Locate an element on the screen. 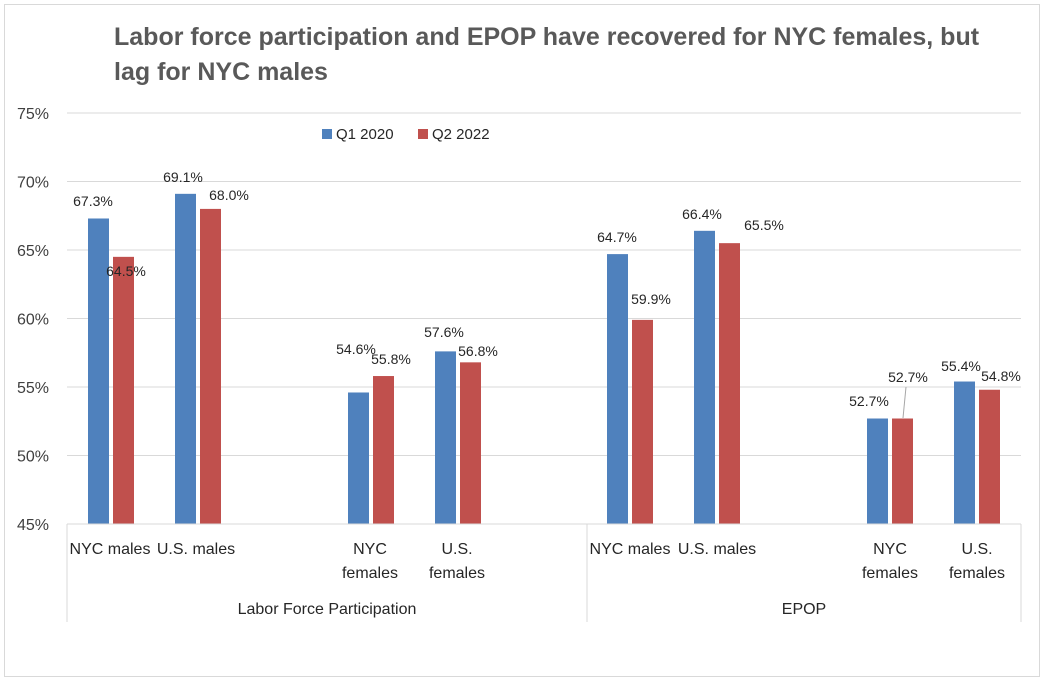 The height and width of the screenshot is (681, 1045). data-label: 55.8% is located at coordinates (391, 359).